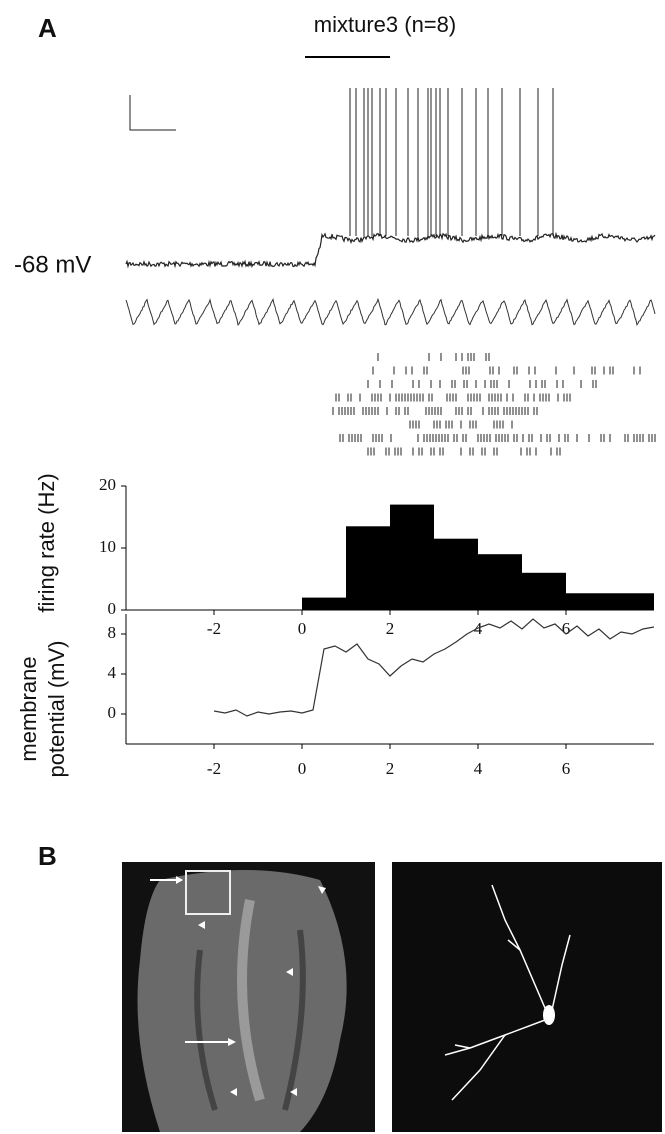 The image size is (665, 1134). Describe the element at coordinates (390, 312) in the screenshot. I see `respiration-trace` at that location.